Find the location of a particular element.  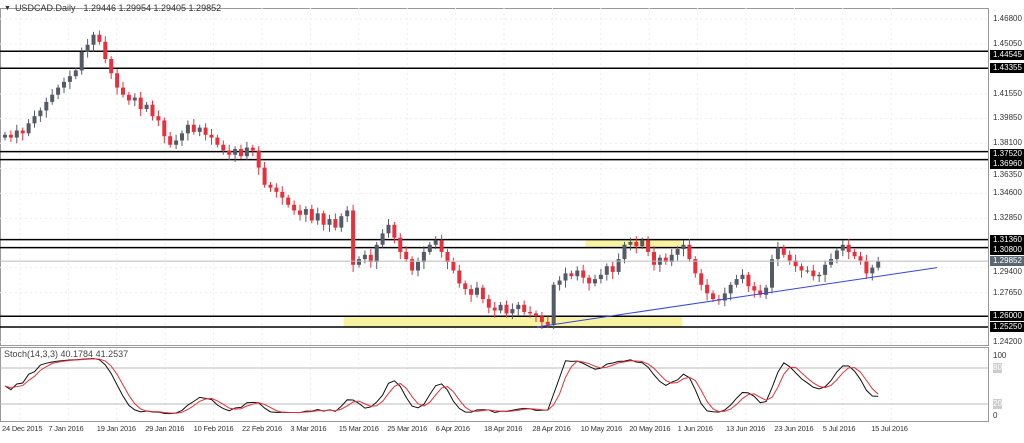

stoch-label: Stoch(14,3,3) 40.1784 41.2537 is located at coordinates (66, 354).